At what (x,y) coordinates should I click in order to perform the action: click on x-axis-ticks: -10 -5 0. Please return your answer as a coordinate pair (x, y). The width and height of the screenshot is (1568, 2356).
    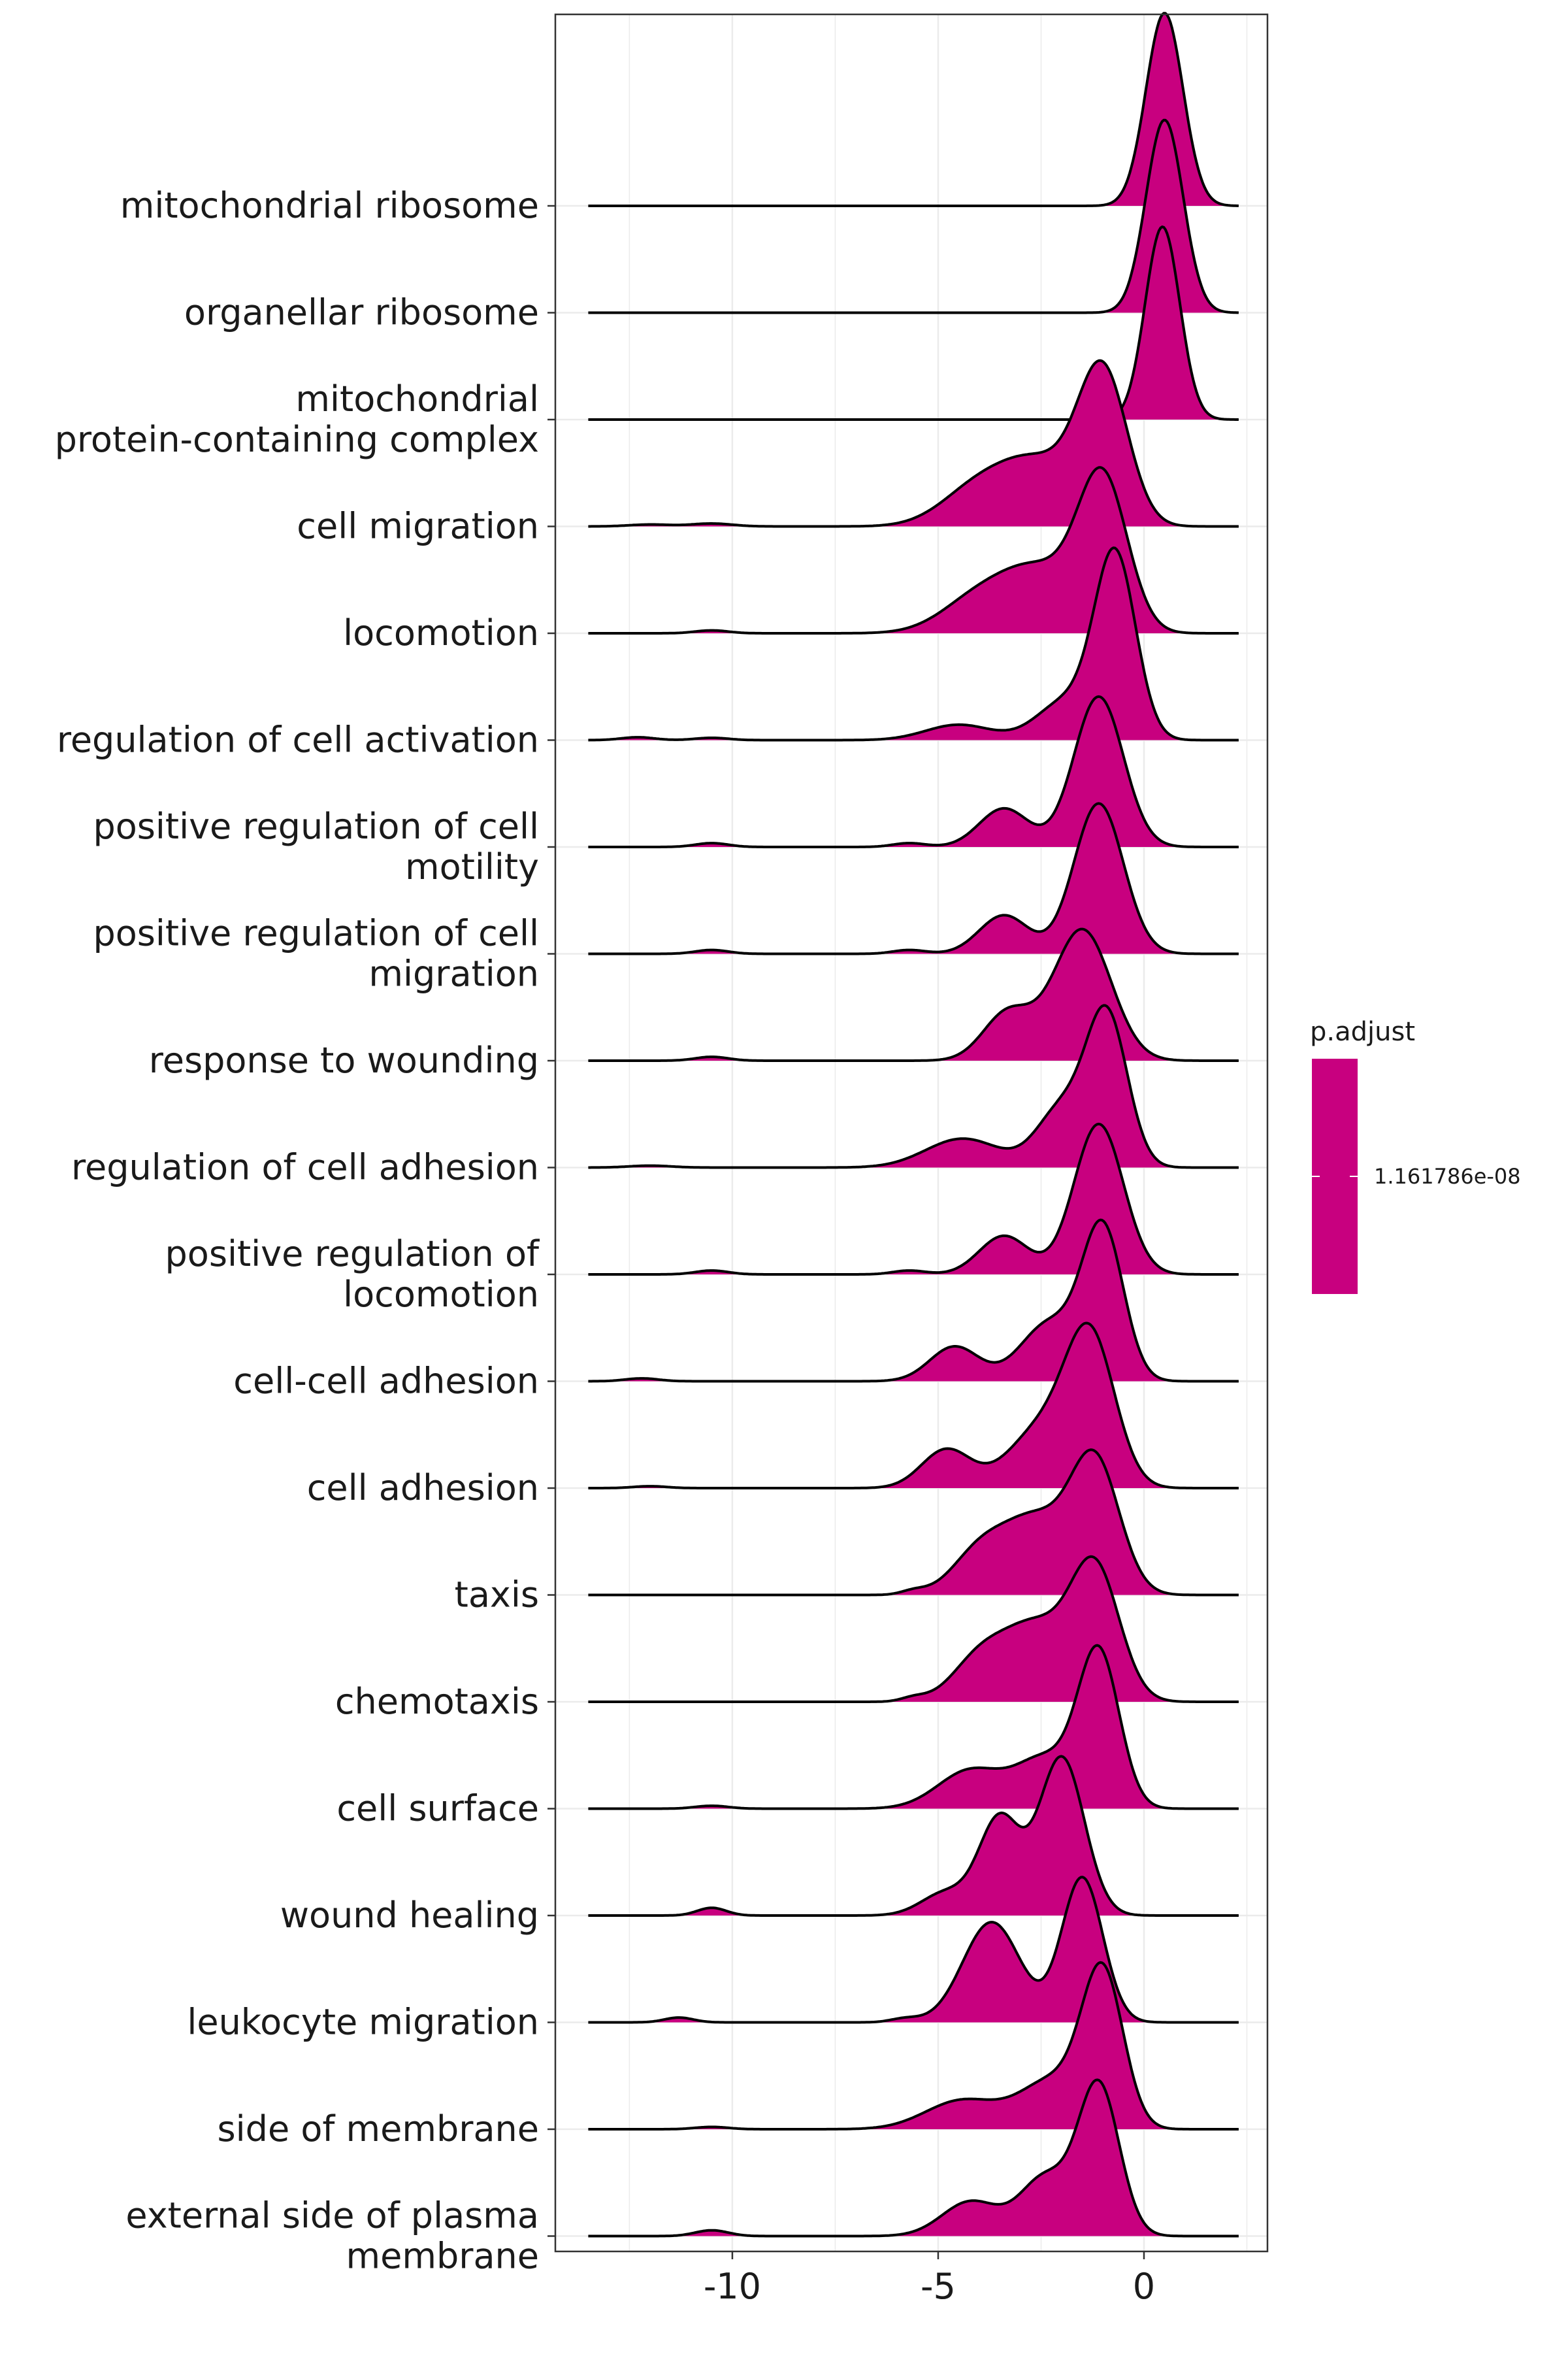
    Looking at the image, I should click on (929, 2279).